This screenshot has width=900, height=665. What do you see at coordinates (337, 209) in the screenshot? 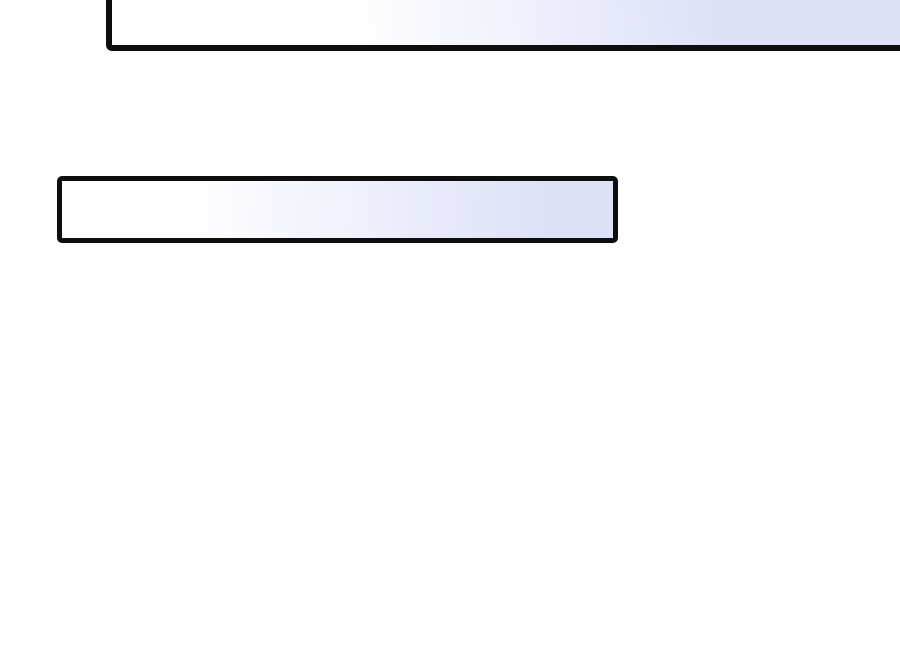
I see `narration-box-middle` at bounding box center [337, 209].